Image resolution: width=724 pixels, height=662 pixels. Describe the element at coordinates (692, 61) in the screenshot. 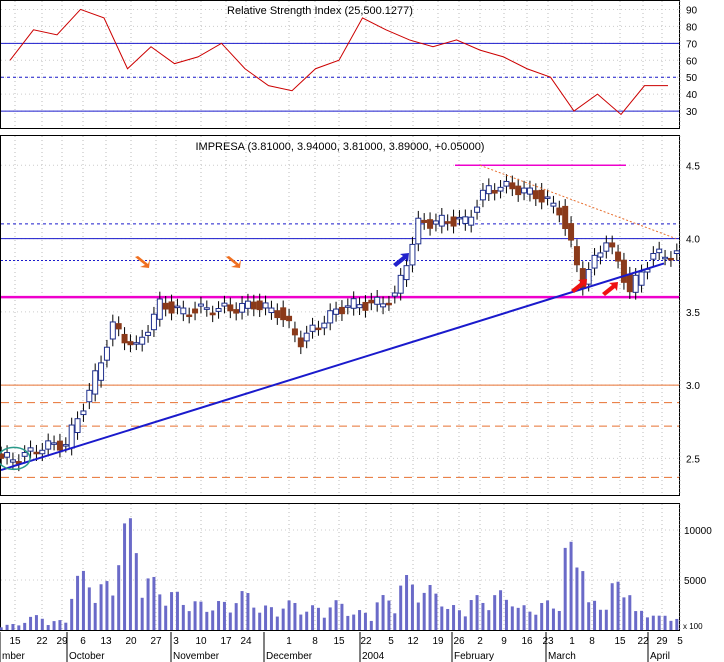

I see `rsi-tick-label: 60` at that location.